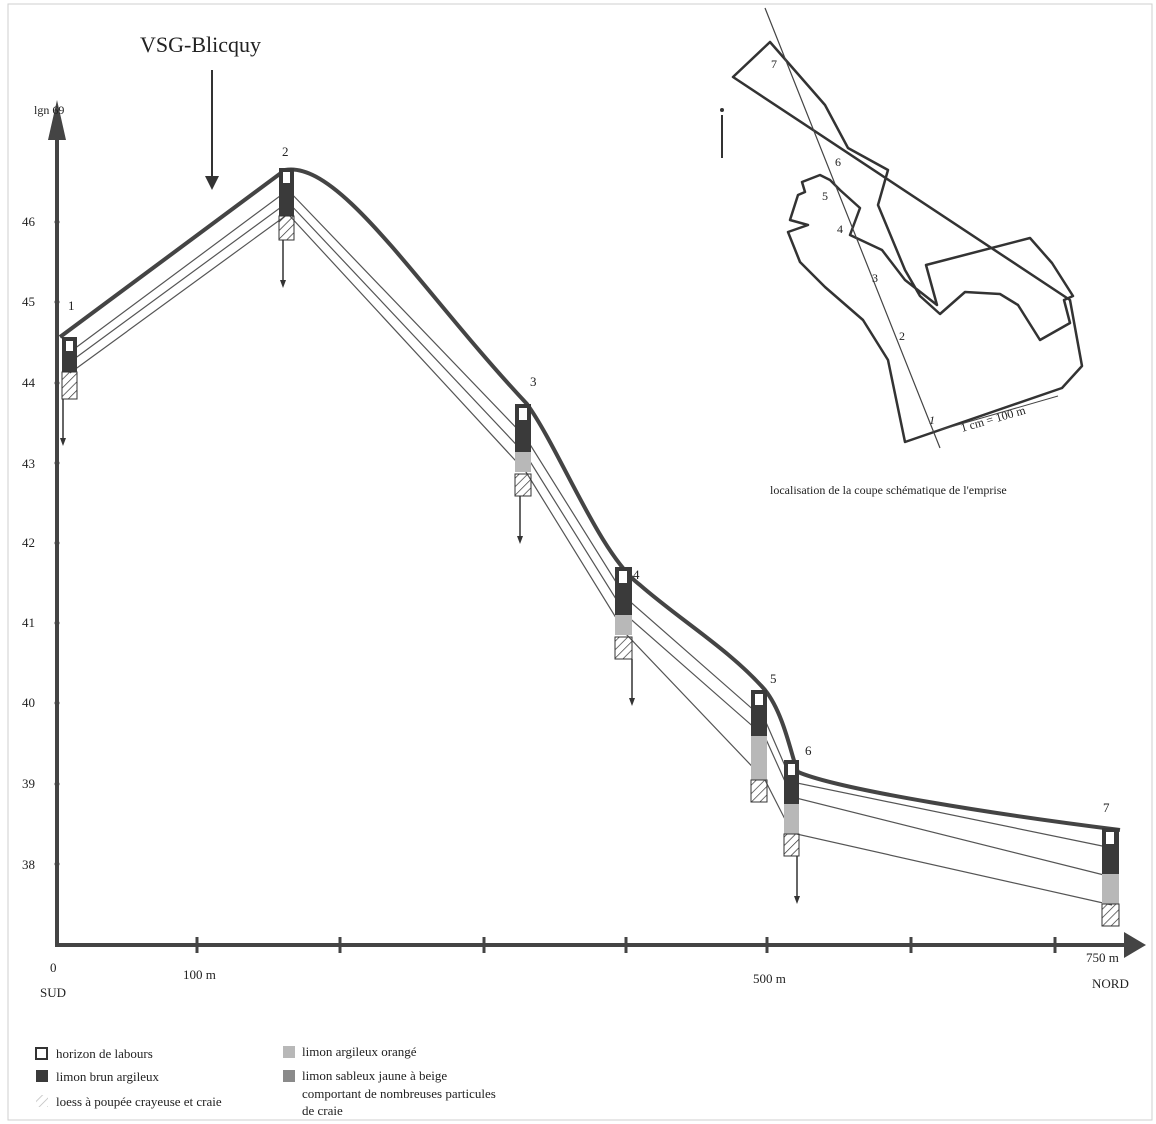 The width and height of the screenshot is (1156, 1124). What do you see at coordinates (359, 1051) in the screenshot?
I see `svg-text: limon argileux orangé` at bounding box center [359, 1051].